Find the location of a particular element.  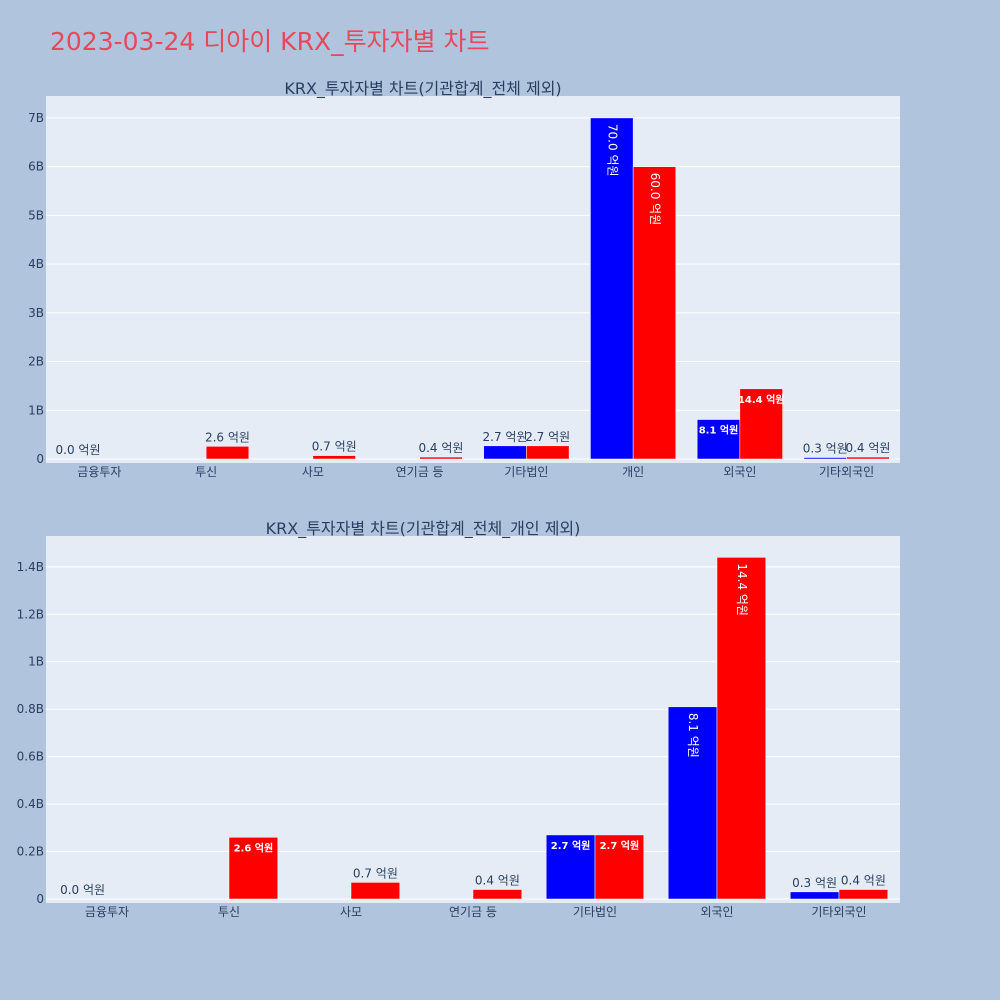

y-tick-label: 1.2B is located at coordinates (30, 614).